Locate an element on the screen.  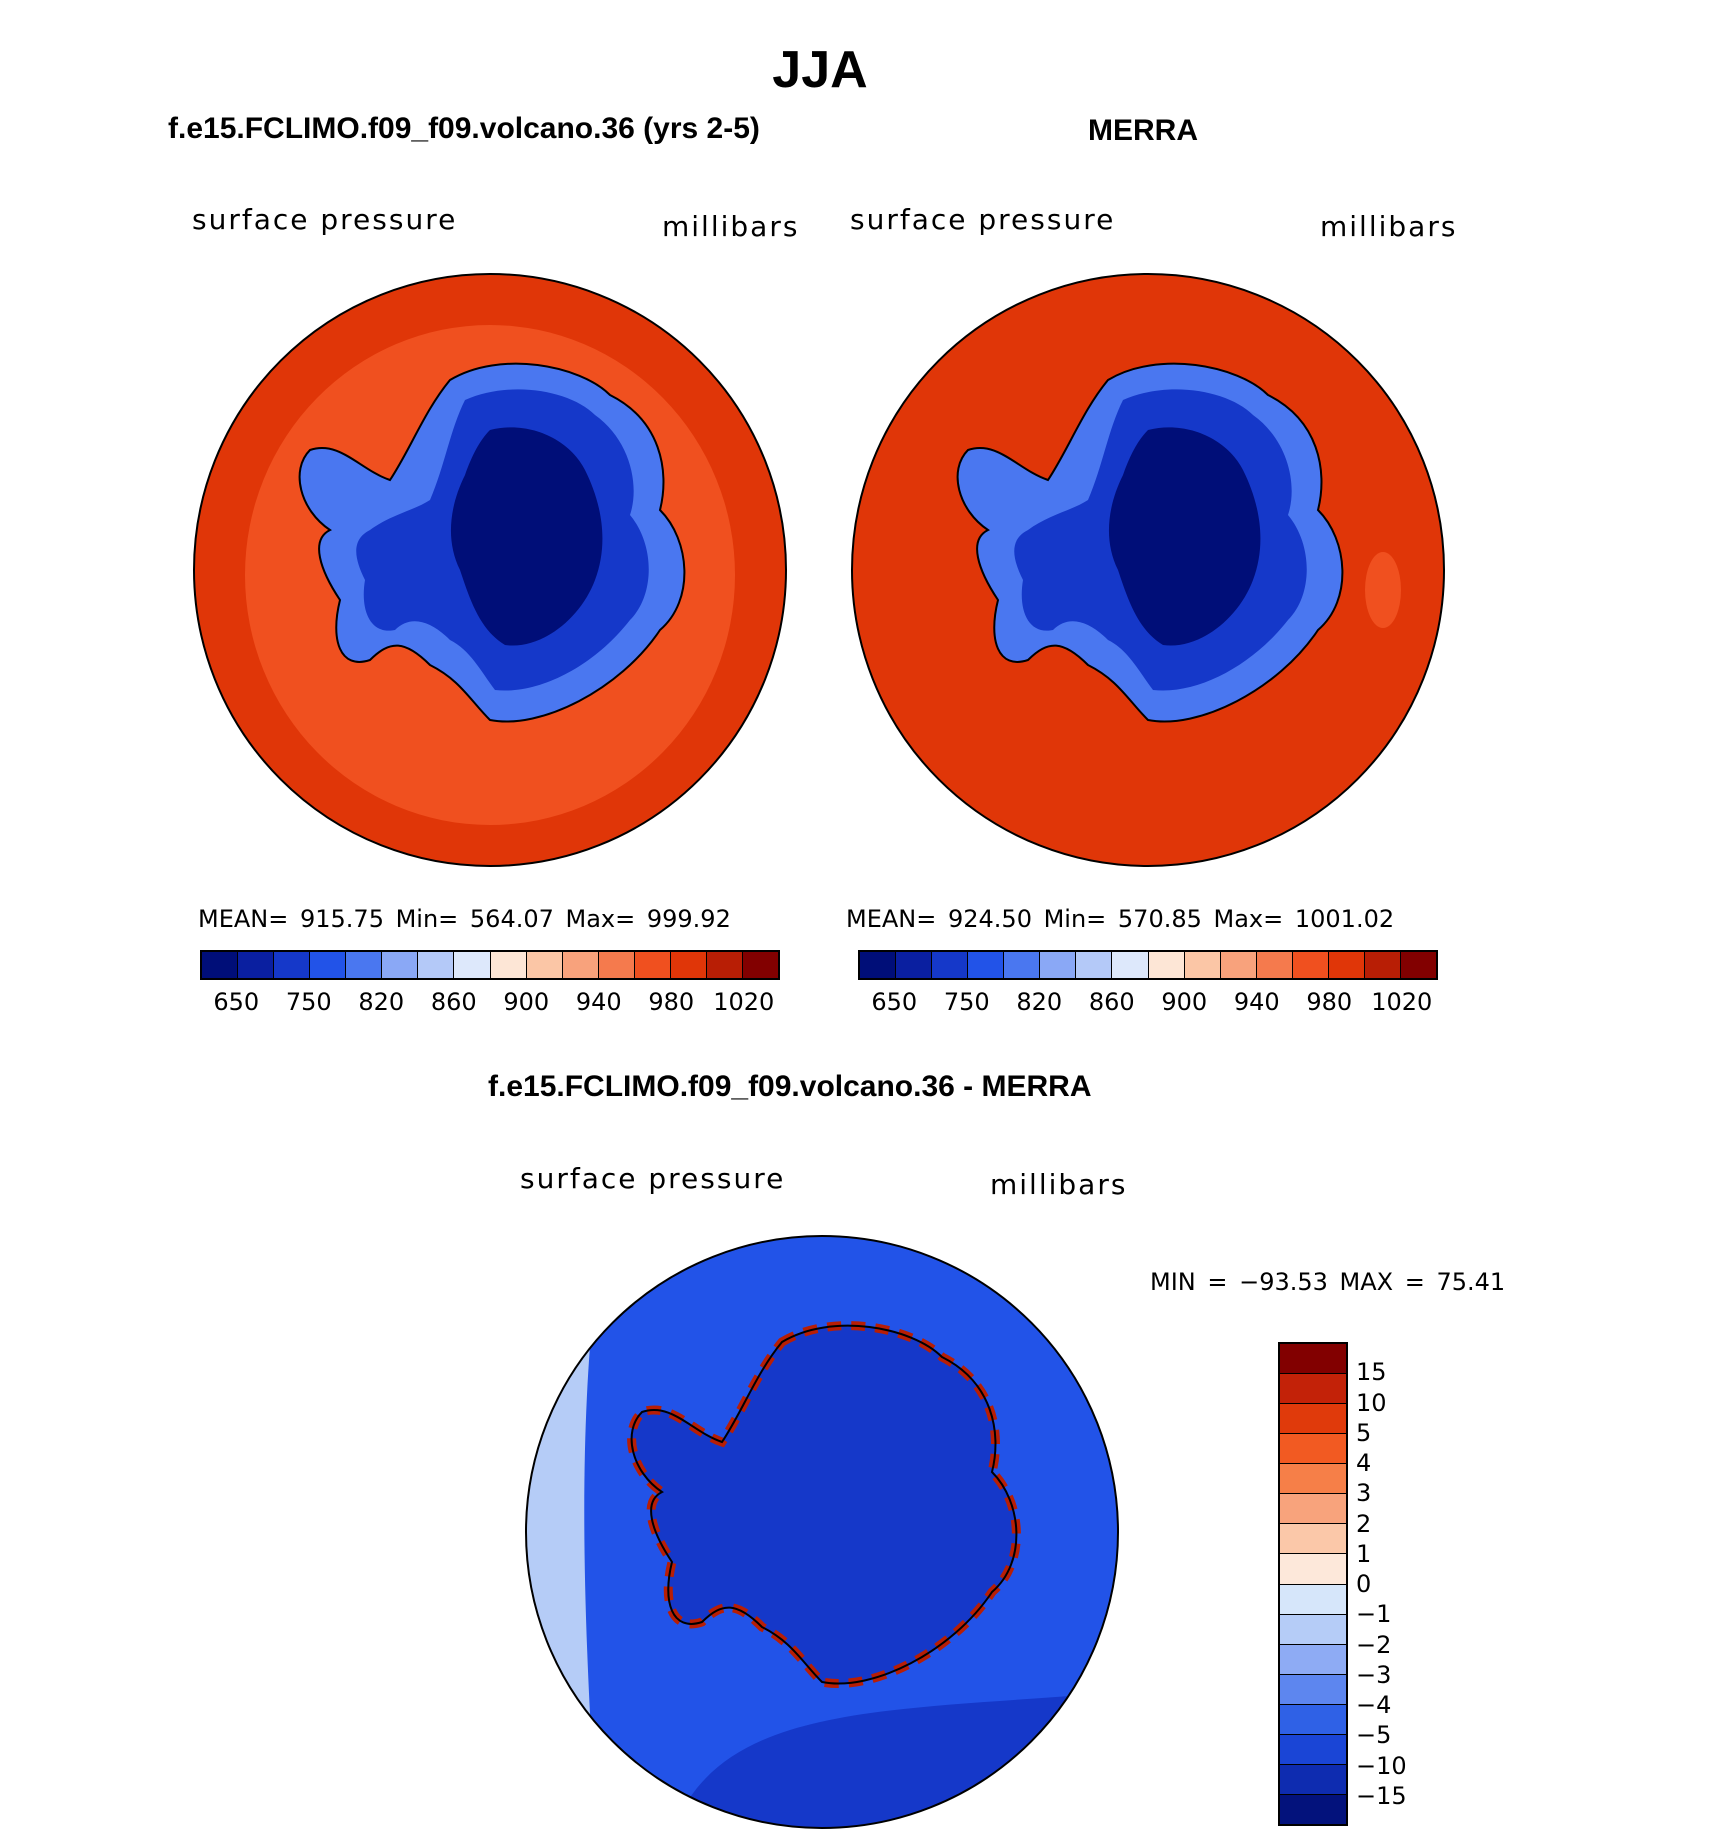
diff-variable-label: surface pressure is located at coordinates (653, 1178).